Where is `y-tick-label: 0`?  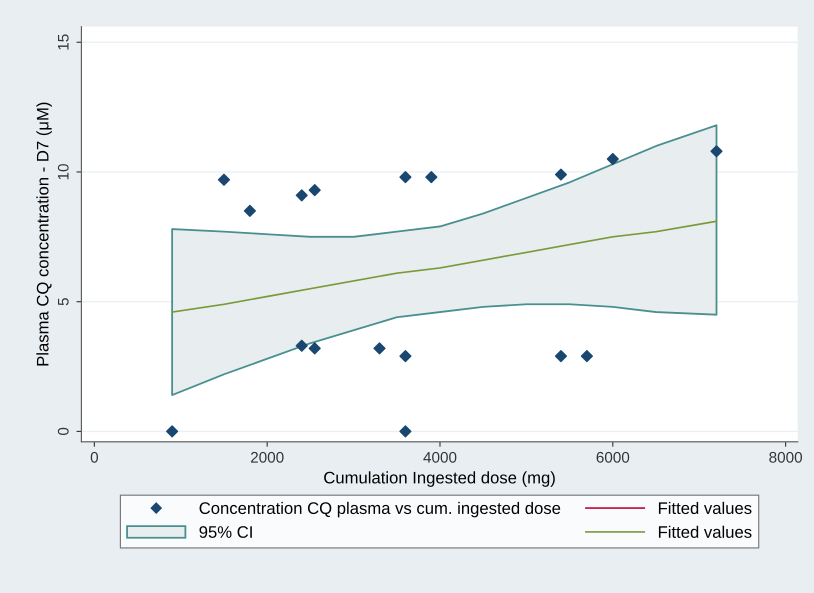
y-tick-label: 0 is located at coordinates (63, 432).